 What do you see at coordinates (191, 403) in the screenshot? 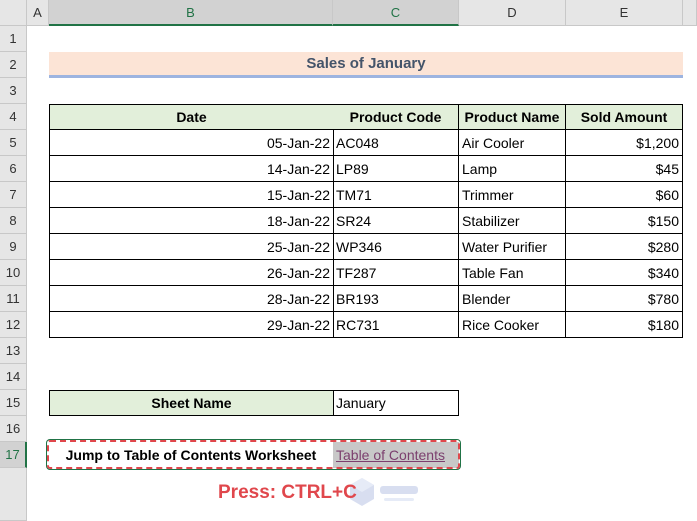
I see `sheet-name-label: Sheet Name` at bounding box center [191, 403].